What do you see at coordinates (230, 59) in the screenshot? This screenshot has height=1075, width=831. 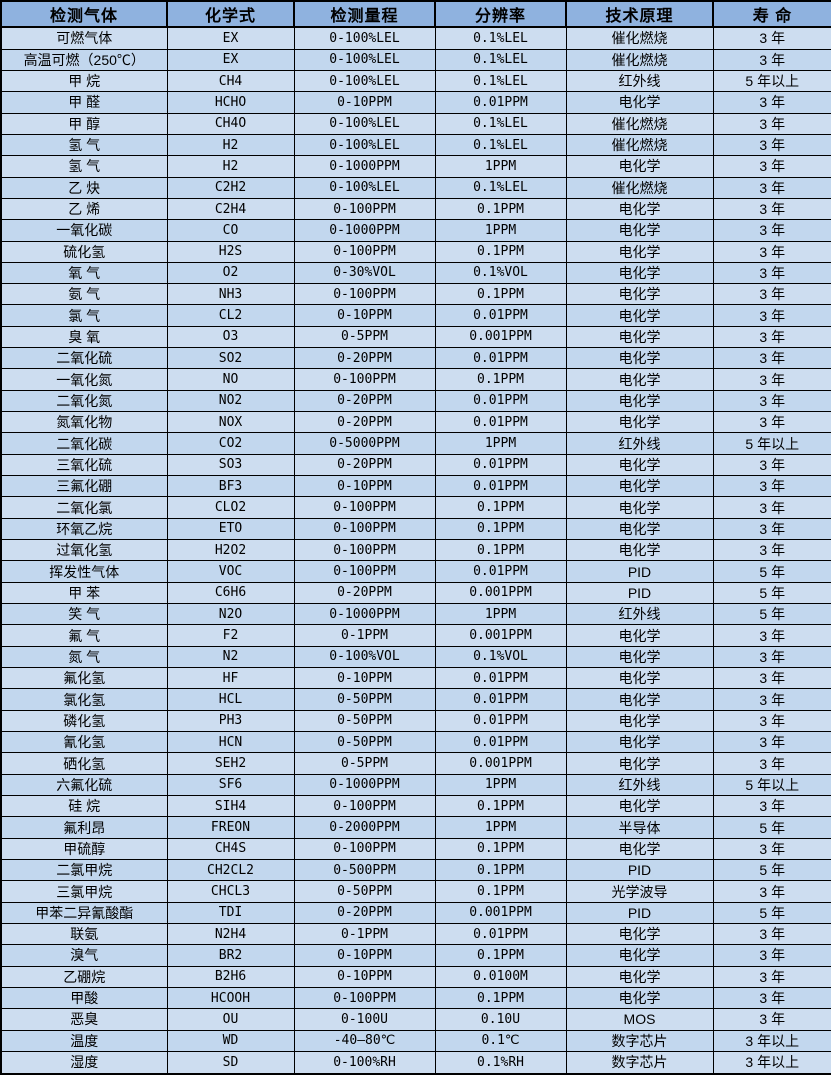 I see `cell-formula: EX` at bounding box center [230, 59].